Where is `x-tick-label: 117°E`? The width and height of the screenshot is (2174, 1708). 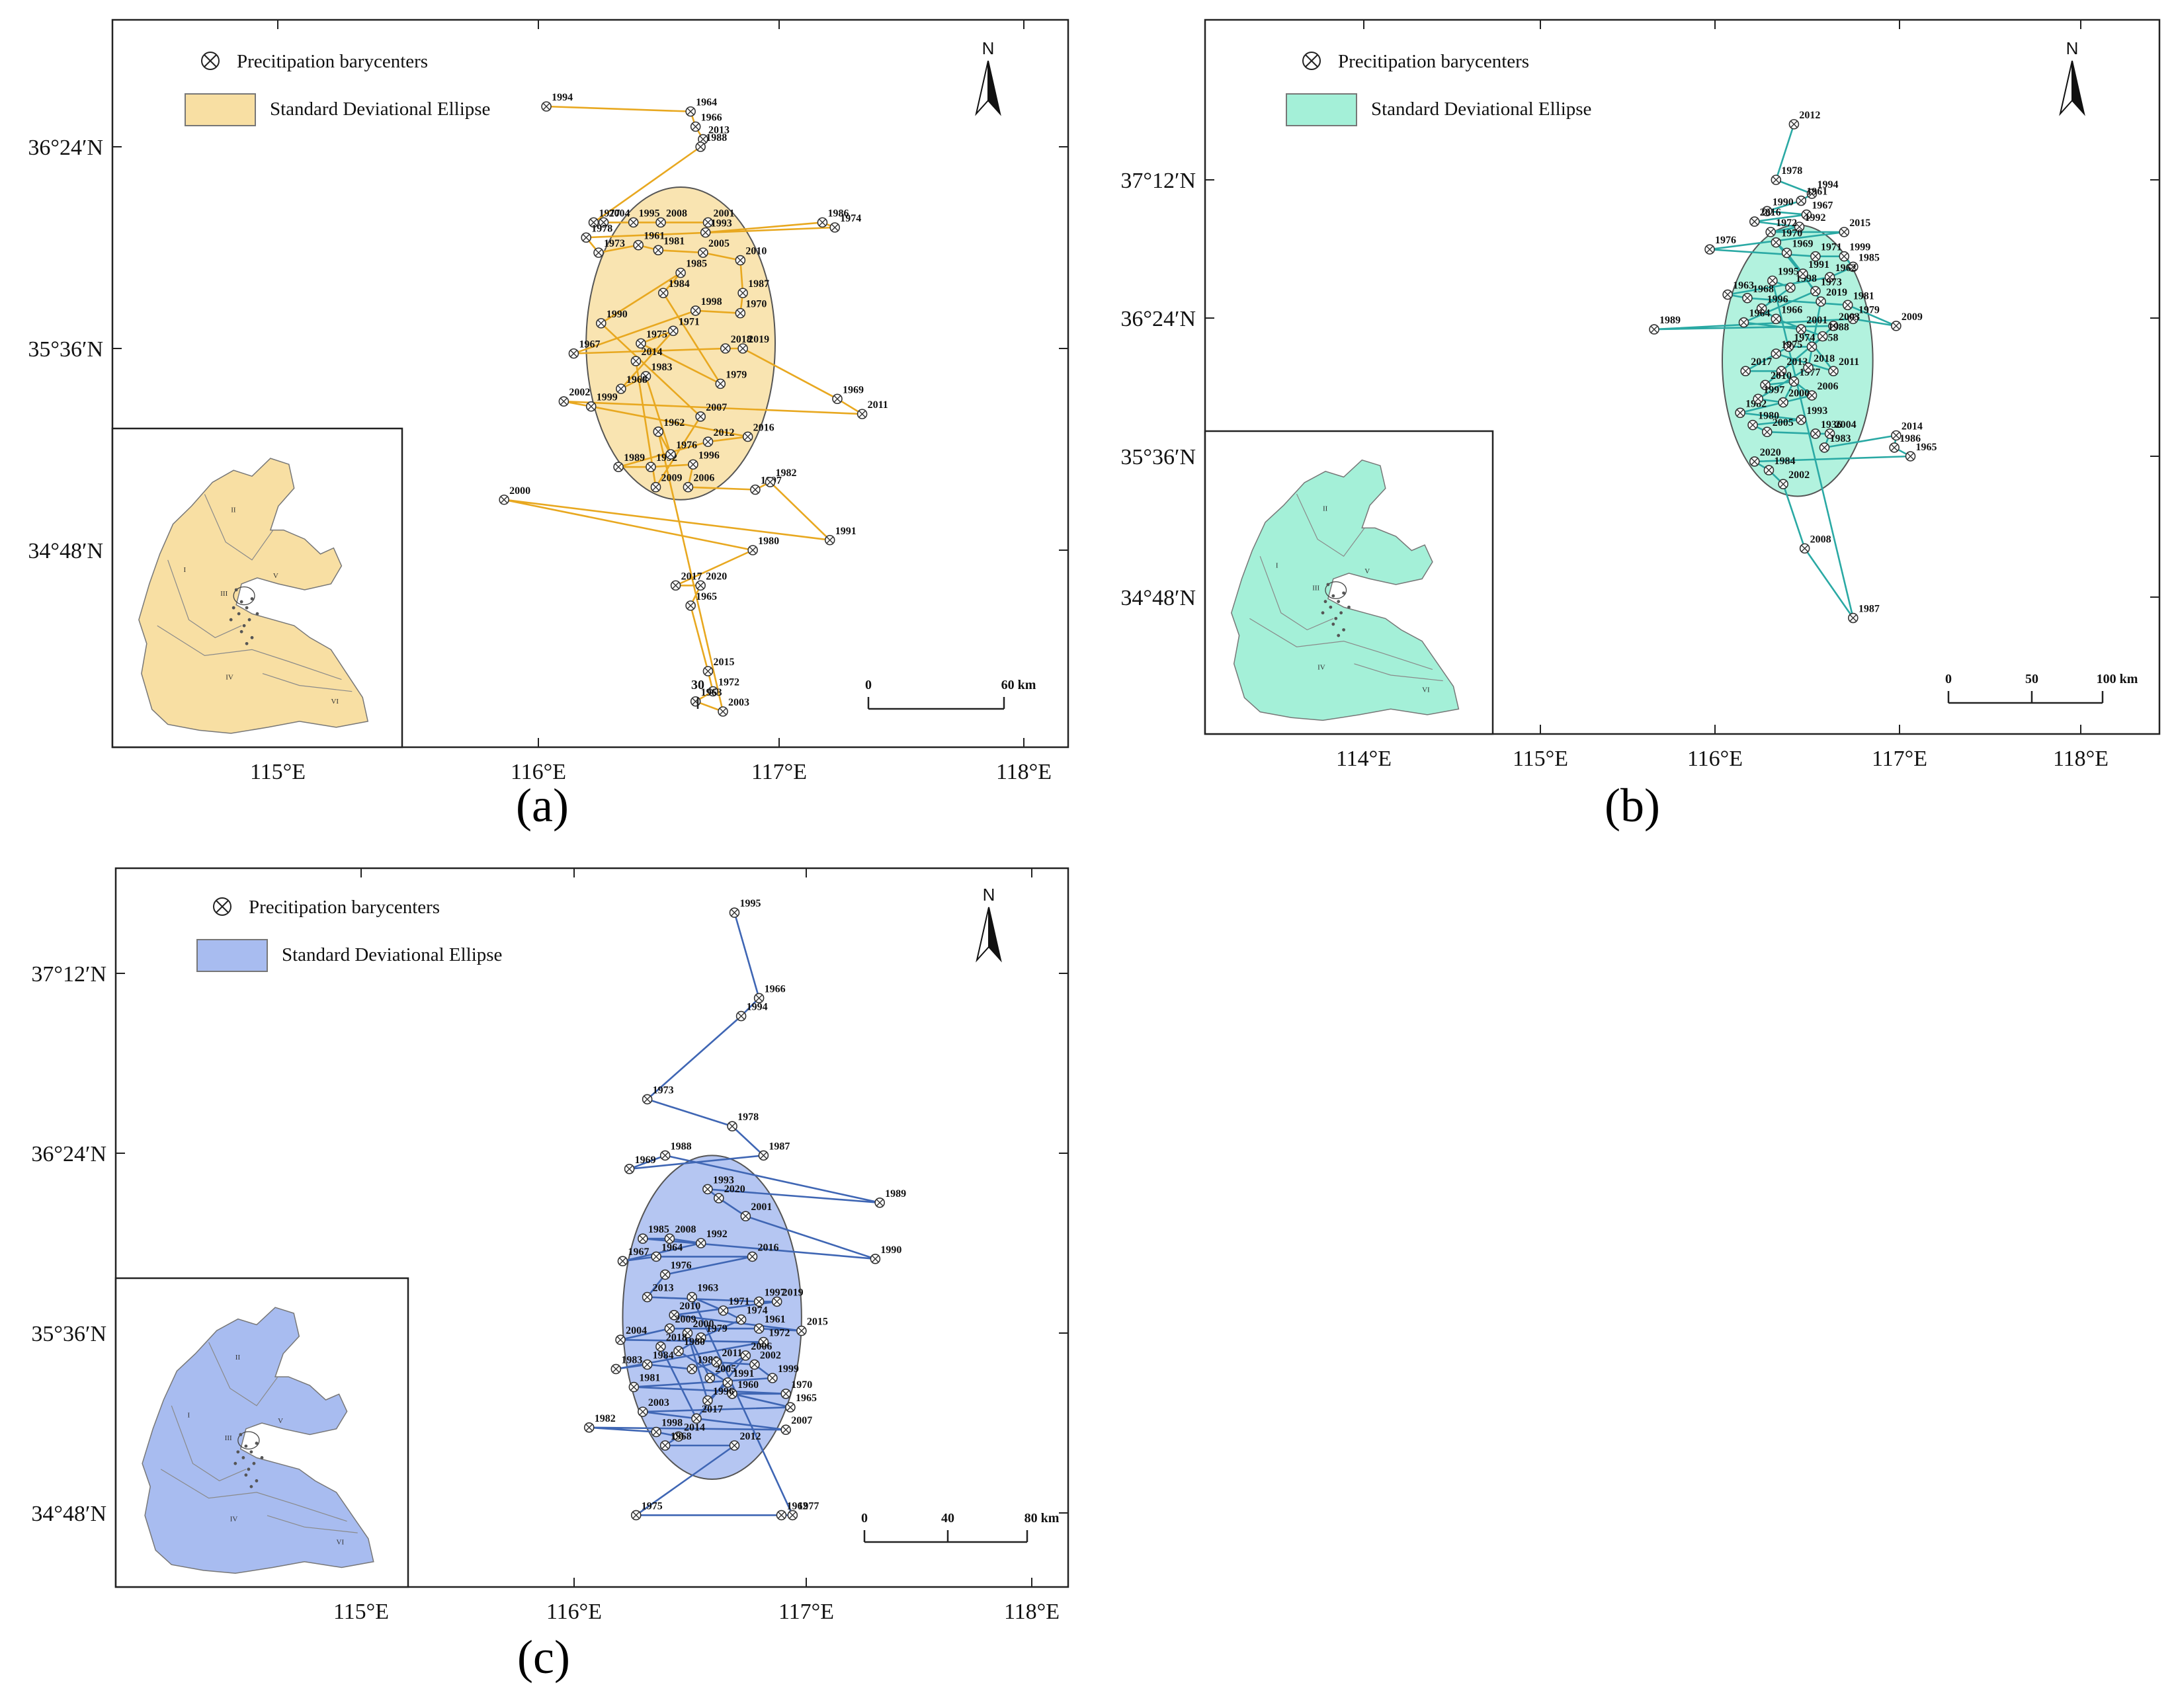
x-tick-label: 117°E is located at coordinates (806, 1612).